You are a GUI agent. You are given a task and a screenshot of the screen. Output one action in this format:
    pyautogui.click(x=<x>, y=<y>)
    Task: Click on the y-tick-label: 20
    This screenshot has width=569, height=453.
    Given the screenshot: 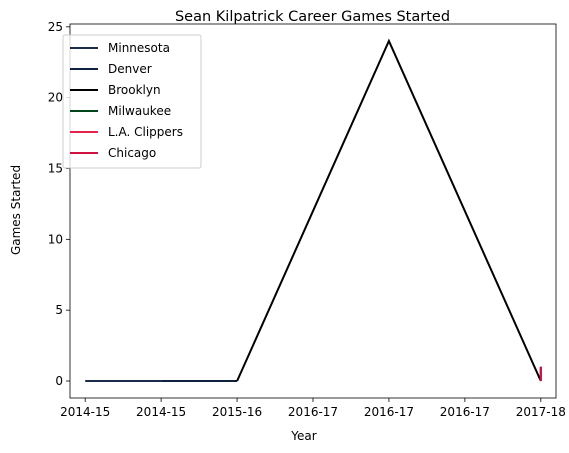 What is the action you would take?
    pyautogui.click(x=55, y=98)
    